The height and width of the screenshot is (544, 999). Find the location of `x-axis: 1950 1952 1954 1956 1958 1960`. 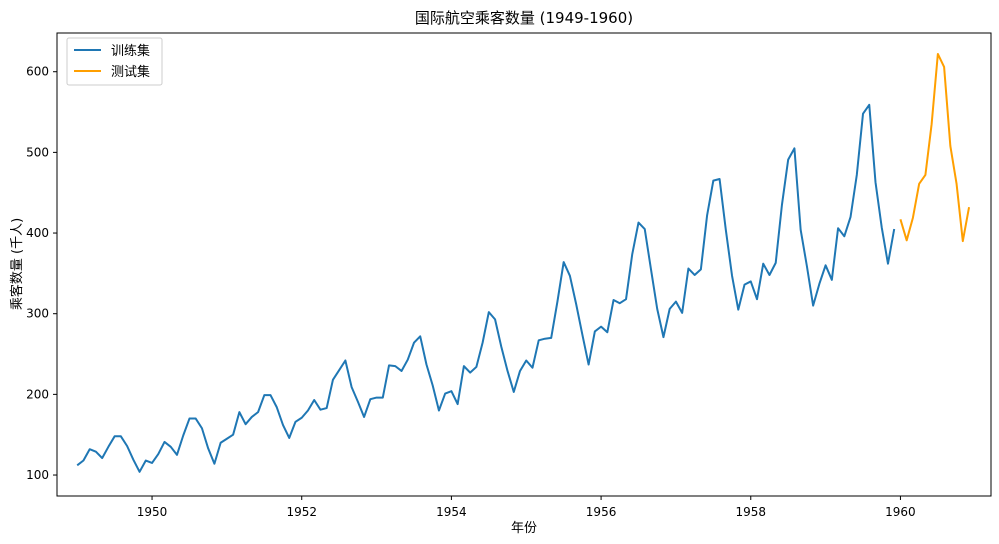

x-axis: 1950 1952 1954 1956 1958 1960 is located at coordinates (526, 507).